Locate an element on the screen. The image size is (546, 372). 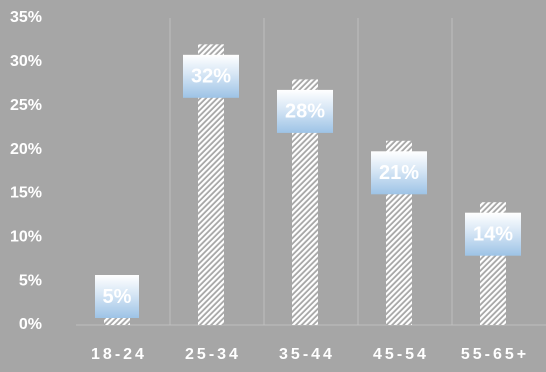
y-tick-label: 0% is located at coordinates (30, 324).